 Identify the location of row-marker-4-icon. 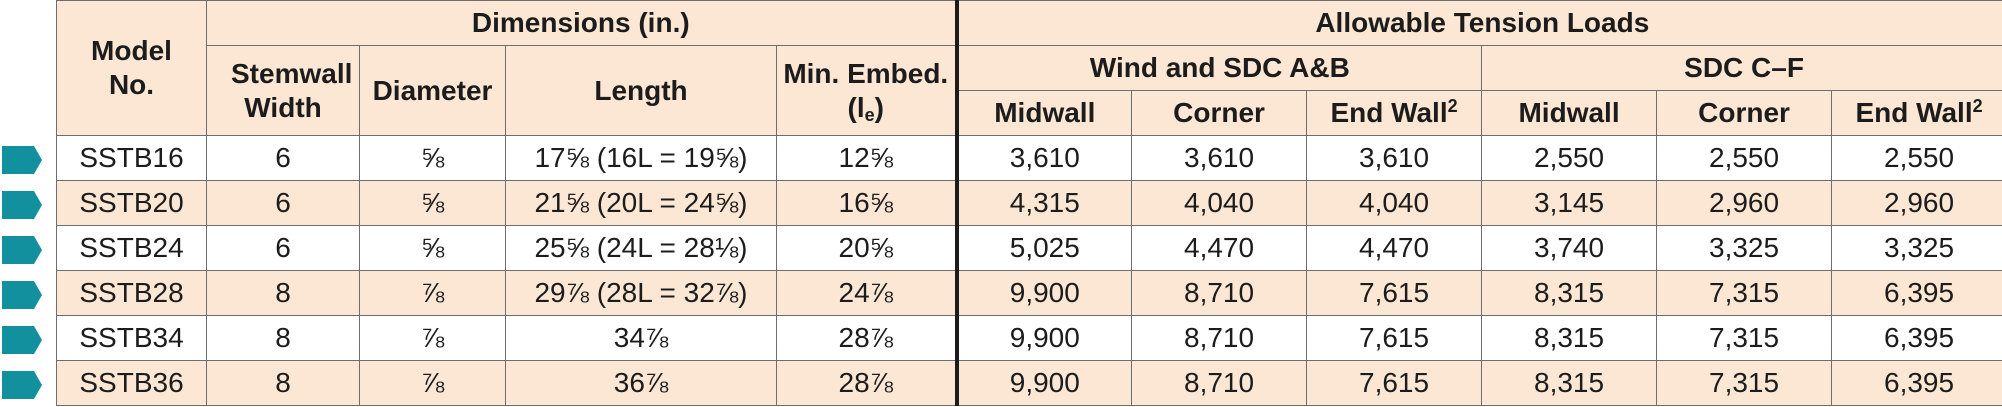
(22, 295).